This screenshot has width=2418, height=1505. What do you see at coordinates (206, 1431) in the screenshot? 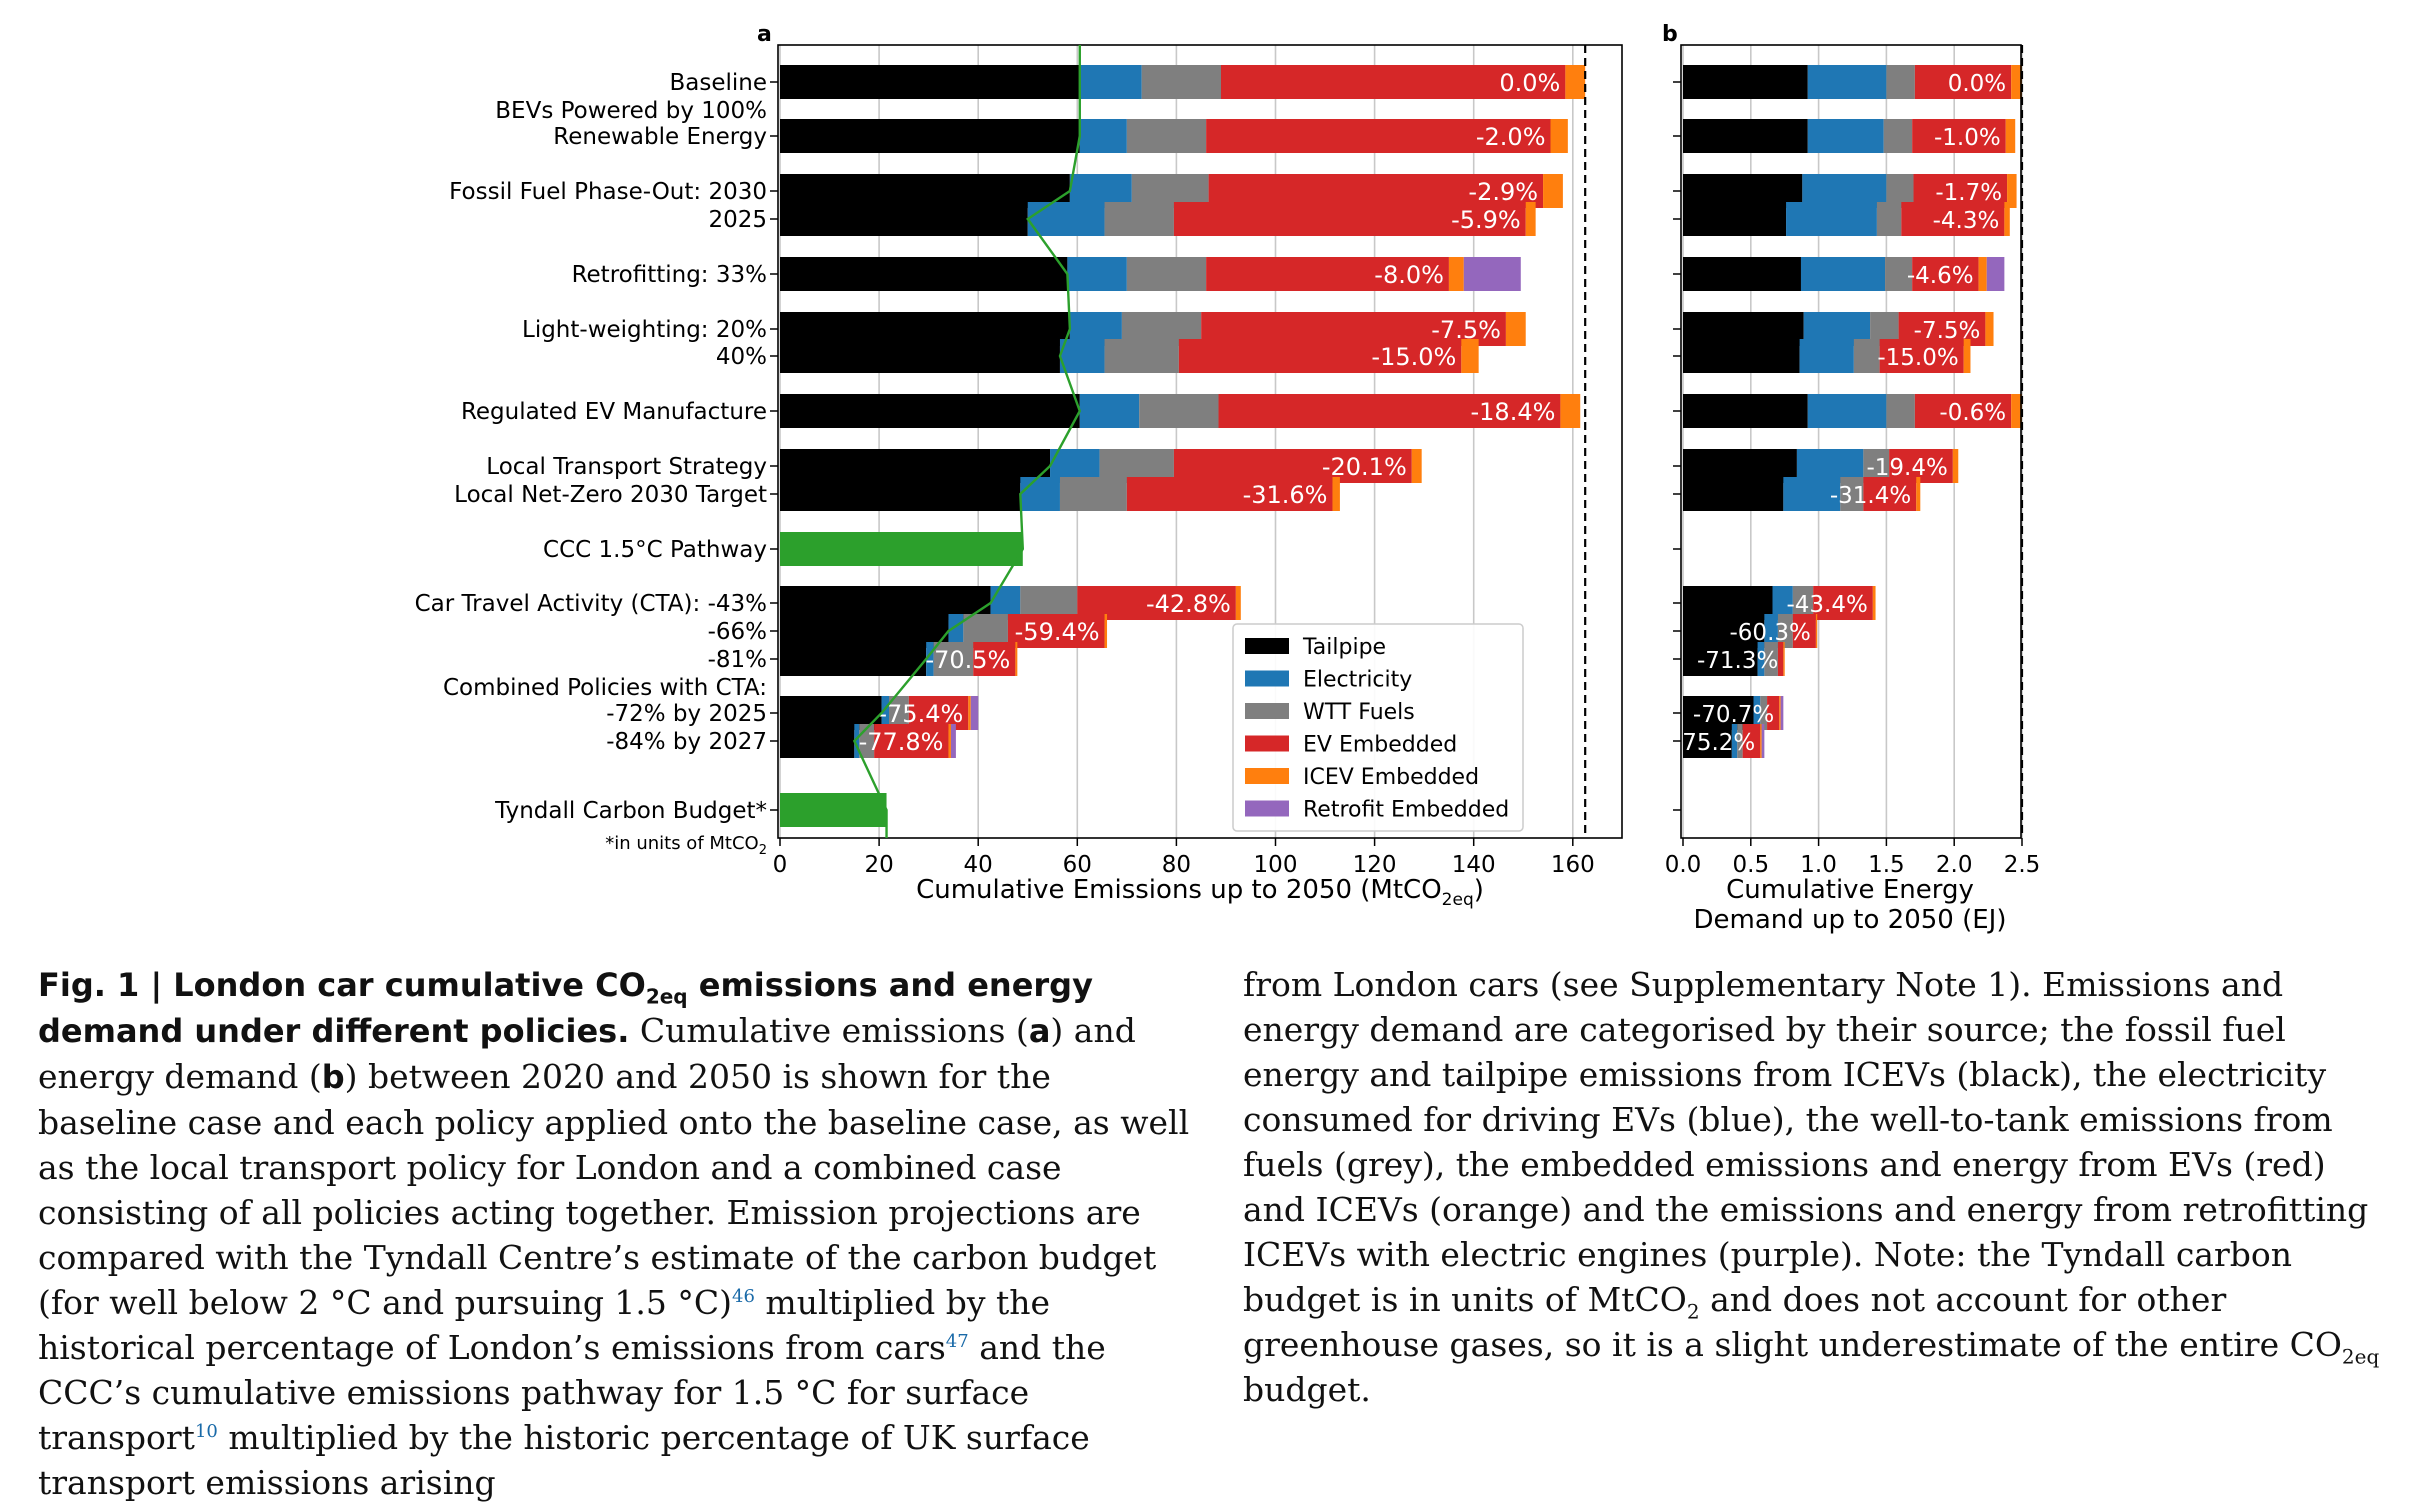
I see `citation-10: 10` at bounding box center [206, 1431].